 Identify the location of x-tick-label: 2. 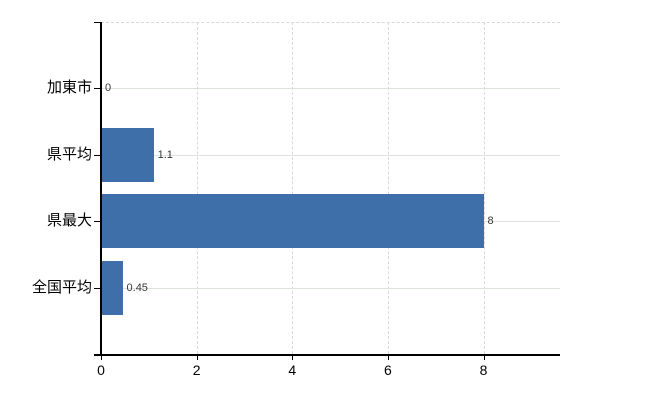
(196, 370).